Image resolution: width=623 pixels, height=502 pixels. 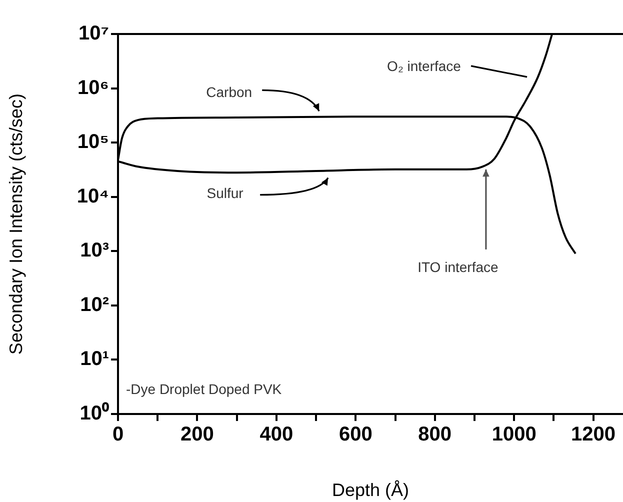 I want to click on annotation: O₂ interface, so click(x=424, y=66).